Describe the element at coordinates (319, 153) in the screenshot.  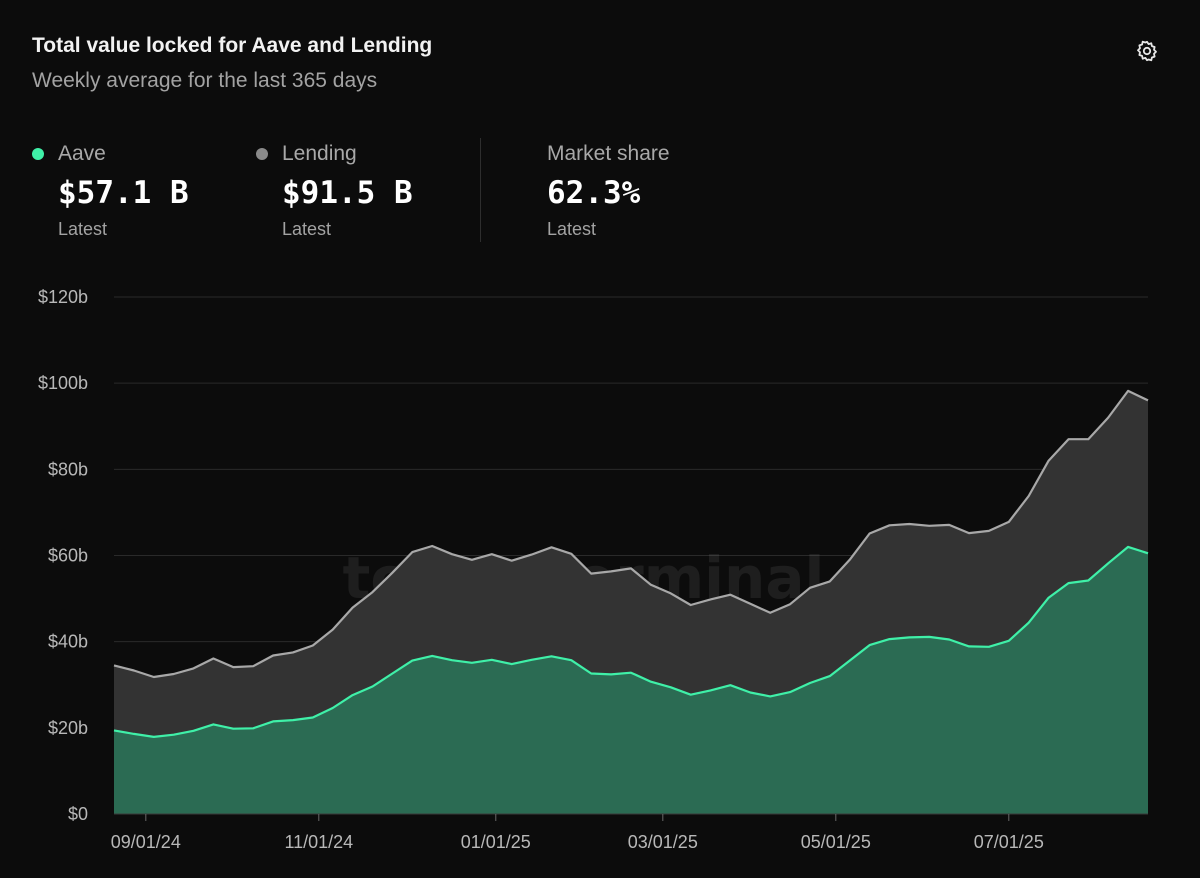
I see `metric-lending-label: Lending` at that location.